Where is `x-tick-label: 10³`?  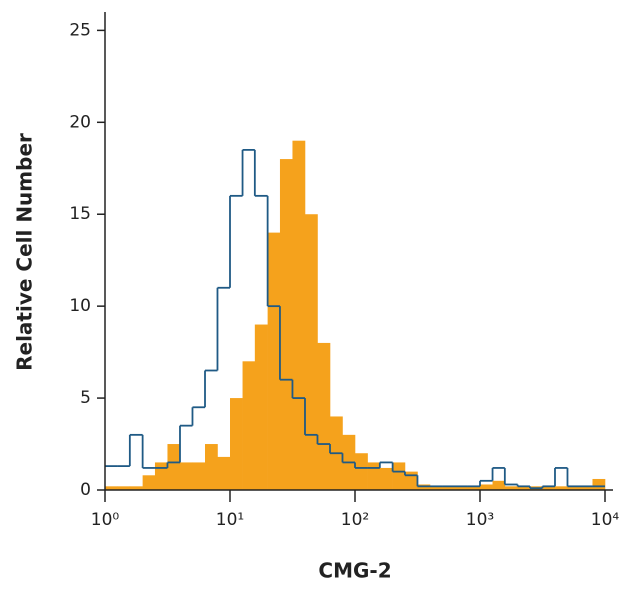 x-tick-label: 10³ is located at coordinates (480, 520).